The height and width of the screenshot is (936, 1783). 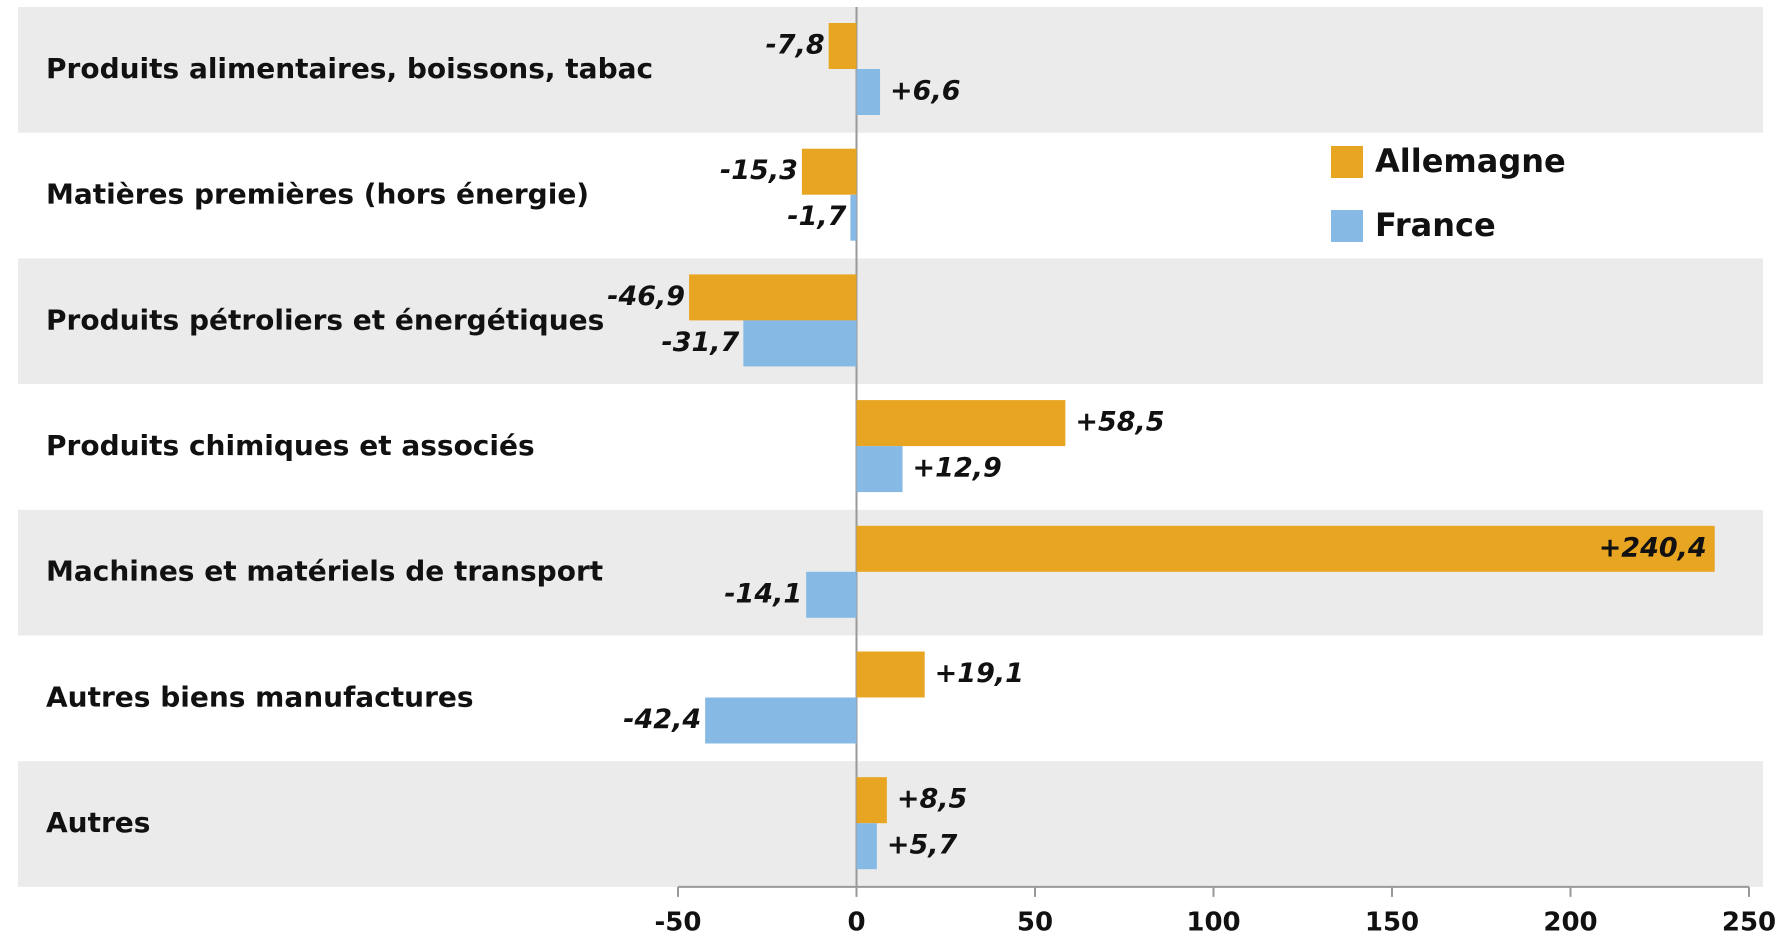 What do you see at coordinates (1570, 921) in the screenshot?
I see `x-tick-label: 200` at bounding box center [1570, 921].